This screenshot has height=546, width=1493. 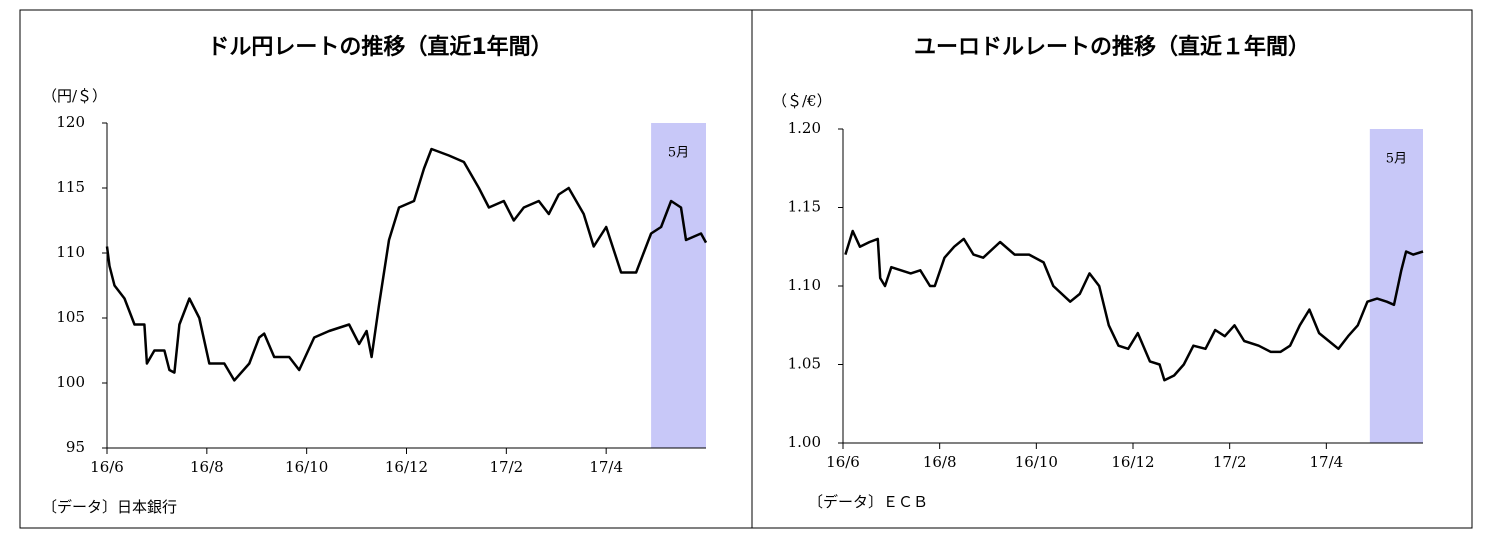 What do you see at coordinates (70, 122) in the screenshot?
I see `y-tick-label: 120` at bounding box center [70, 122].